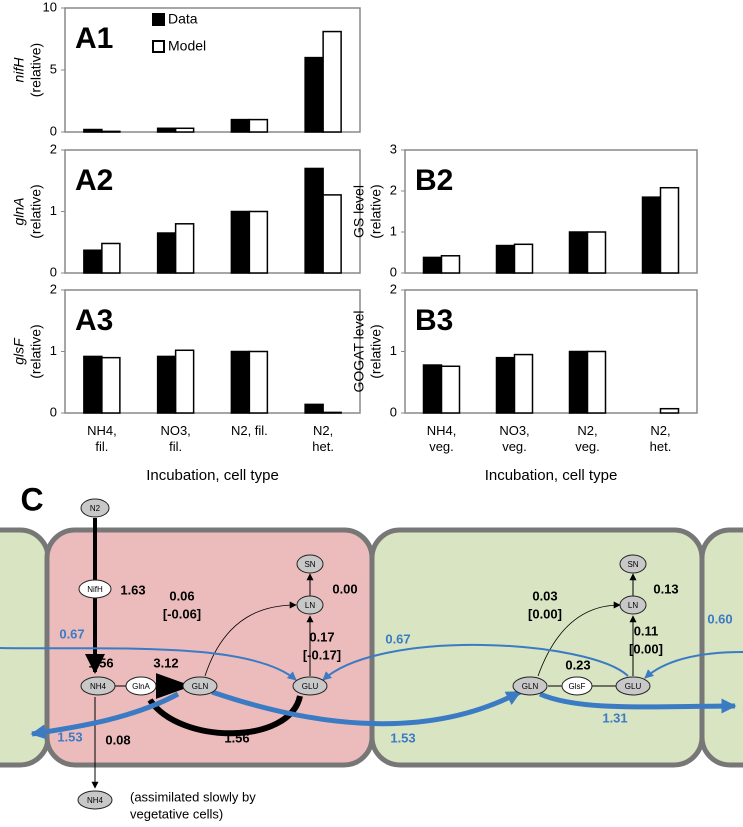  Describe the element at coordinates (175, 438) in the screenshot. I see `x-tick-label: NO3, fil.` at that location.